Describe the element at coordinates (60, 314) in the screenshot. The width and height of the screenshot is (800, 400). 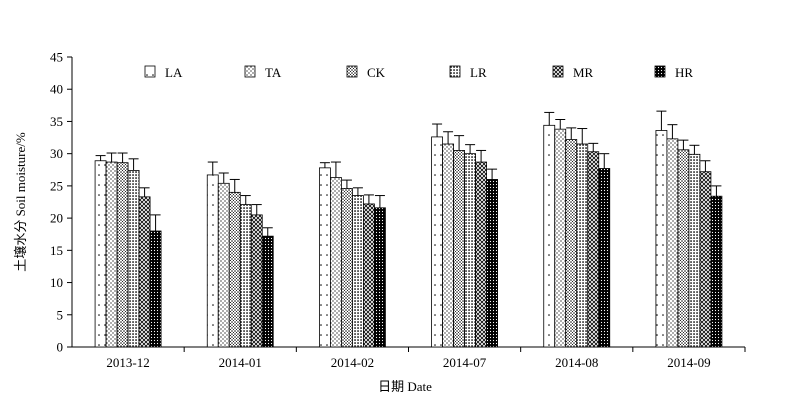
I see `y-tick-label: 5` at that location.